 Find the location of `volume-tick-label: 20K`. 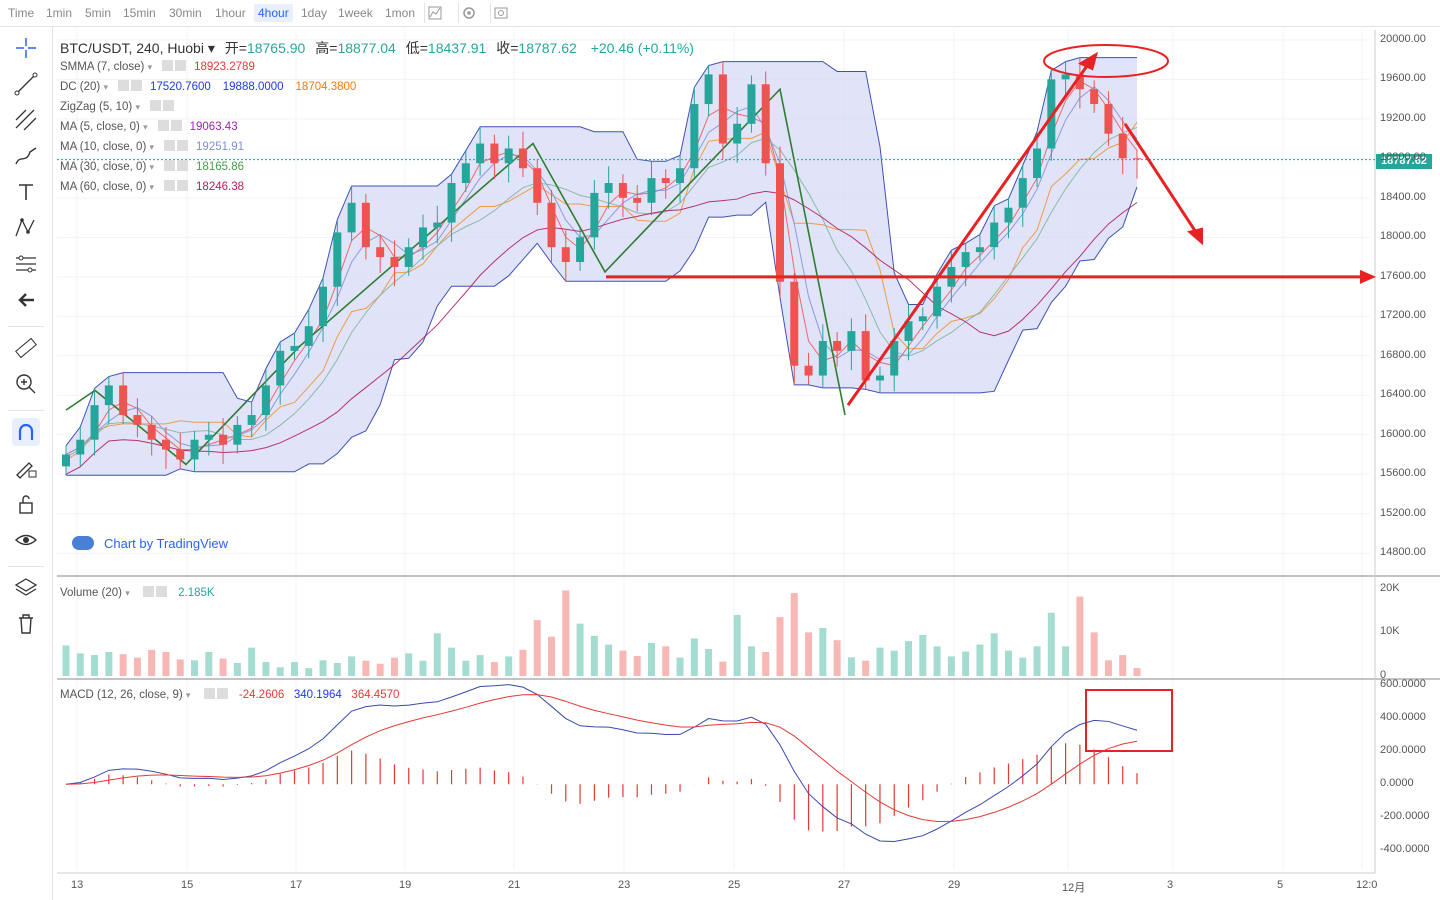

volume-tick-label: 20K is located at coordinates (1390, 587).